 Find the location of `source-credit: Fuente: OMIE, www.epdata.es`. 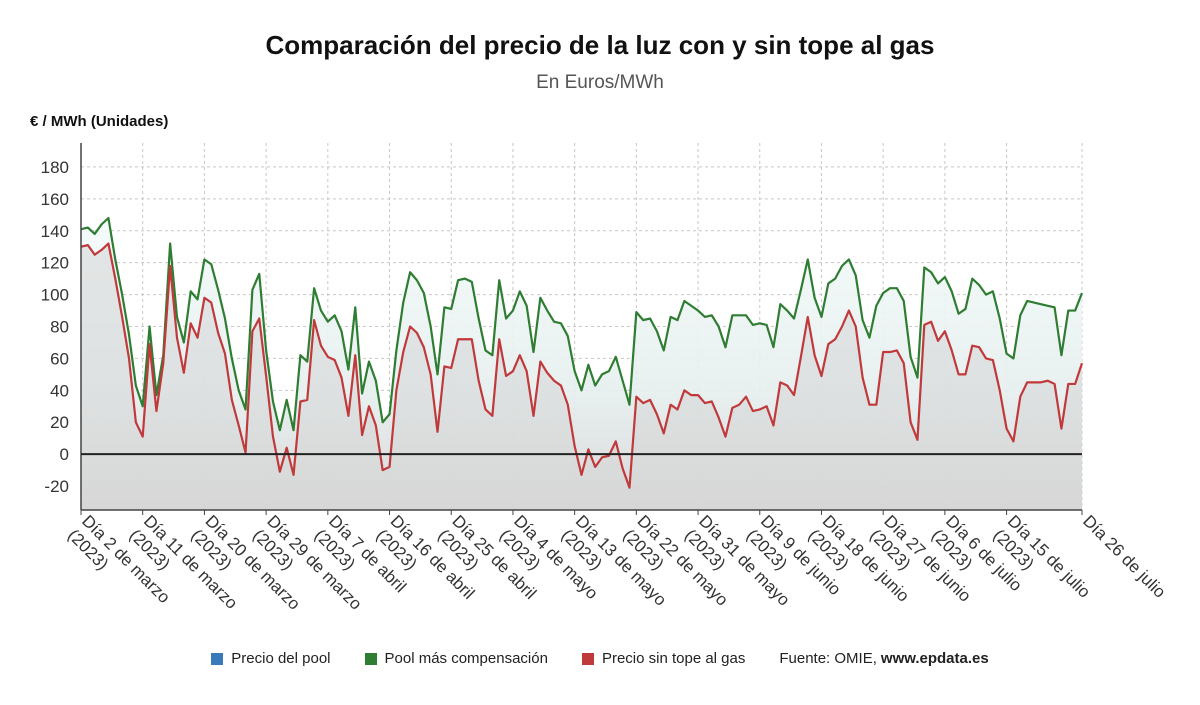

source-credit: Fuente: OMIE, www.epdata.es is located at coordinates (883, 658).